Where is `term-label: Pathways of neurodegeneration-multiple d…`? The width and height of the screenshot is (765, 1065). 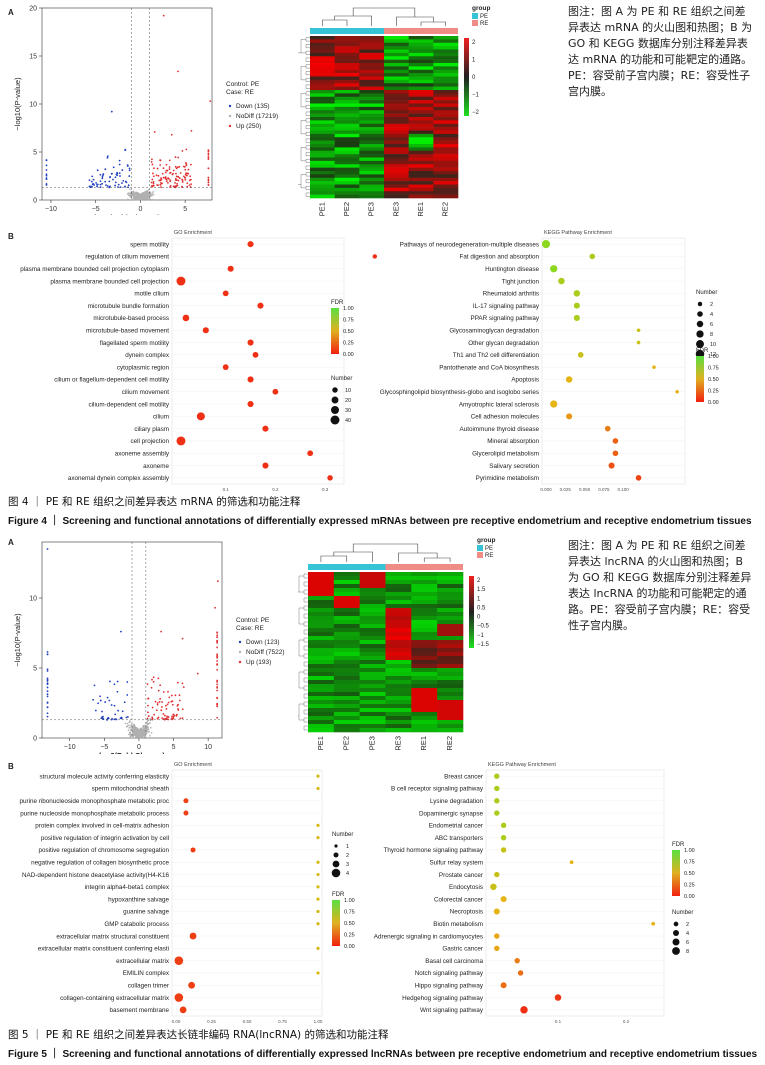
term-label: Pathways of neurodegeneration-multiple d… is located at coordinates (469, 244).